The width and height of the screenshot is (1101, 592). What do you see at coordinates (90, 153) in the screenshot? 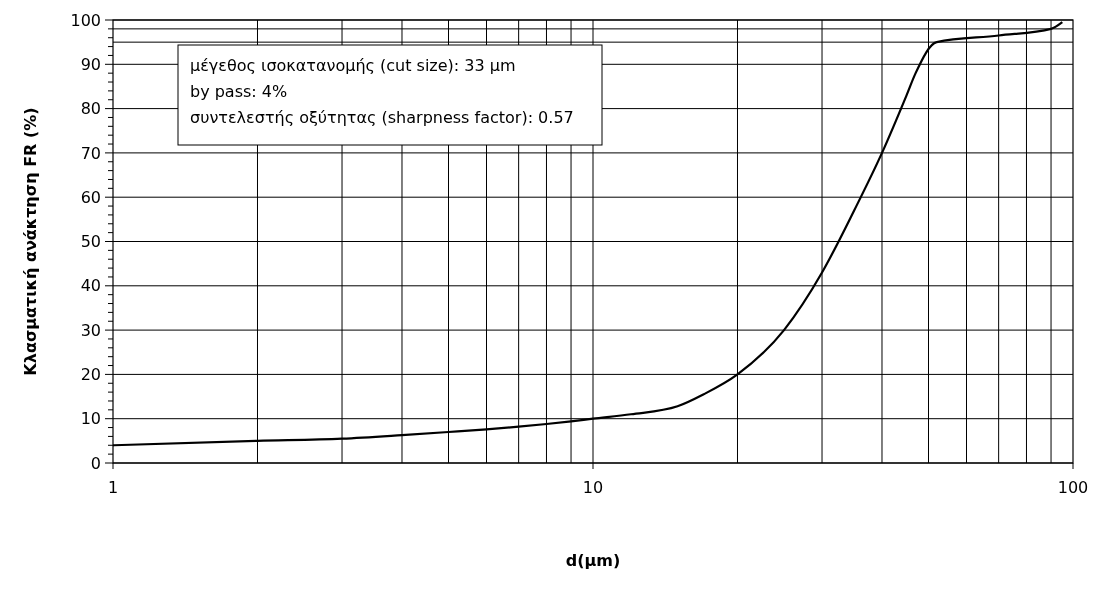
I see `y-tick-label: 70` at bounding box center [90, 153].